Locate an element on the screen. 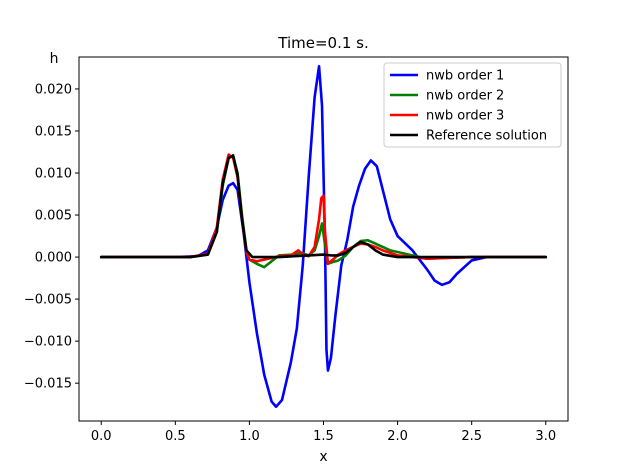 This screenshot has height=473, width=631. y-tick-label: 0.005 is located at coordinates (53, 216).